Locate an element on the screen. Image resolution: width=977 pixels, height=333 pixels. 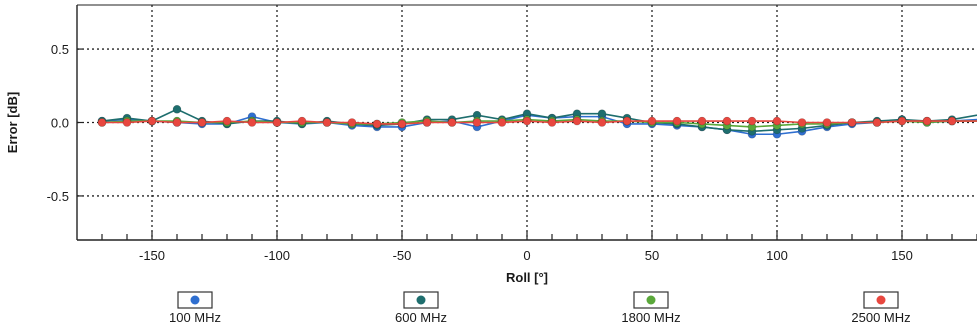
x-tick-label: -150 is located at coordinates (152, 255).